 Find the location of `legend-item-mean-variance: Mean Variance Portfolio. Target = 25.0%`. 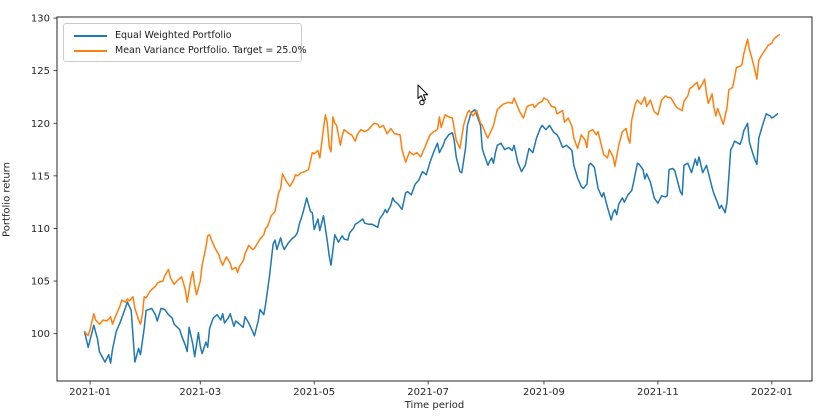

legend-item-mean-variance: Mean Variance Portfolio. Target = 25.0% is located at coordinates (190, 50).